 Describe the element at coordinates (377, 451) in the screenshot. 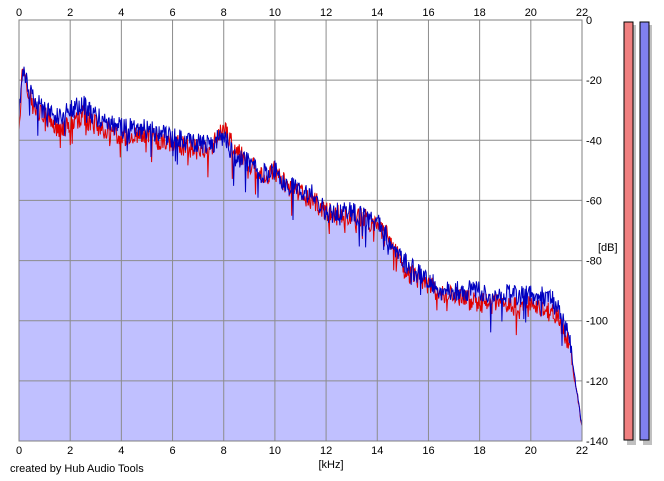

I see `x-tick-bottom-7: 14` at that location.